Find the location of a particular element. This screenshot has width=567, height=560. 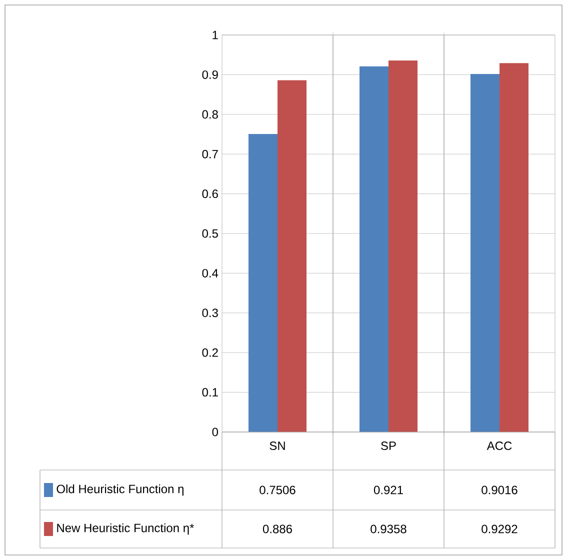

legend-label: New Heuristic Function η* is located at coordinates (125, 529).